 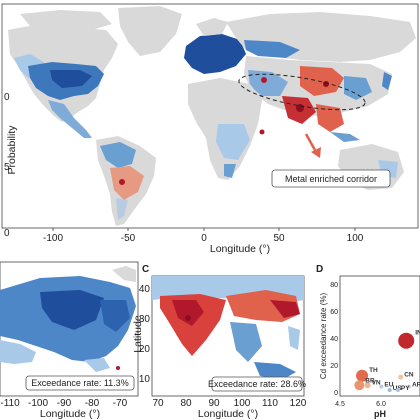 I want to click on panel-d-y-axis-title: Cd exceedance rate (%), so click(x=323, y=336).